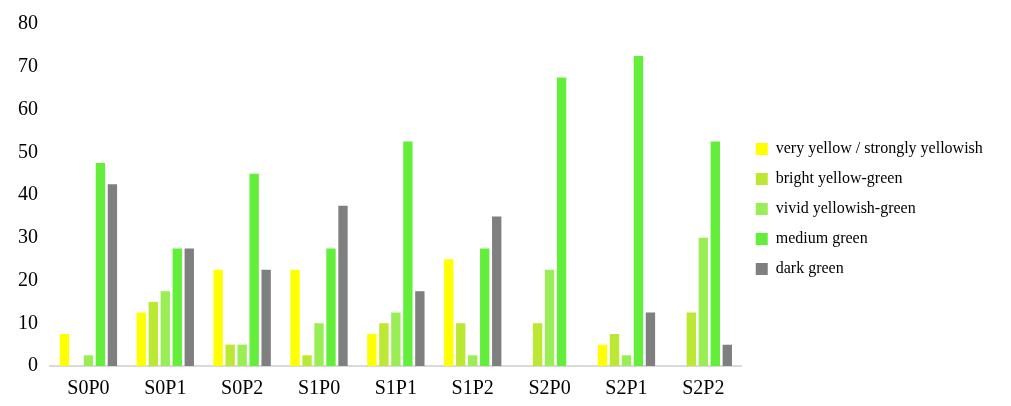 The image size is (1011, 406). What do you see at coordinates (28, 65) in the screenshot?
I see `y-tick-label: 70` at bounding box center [28, 65].